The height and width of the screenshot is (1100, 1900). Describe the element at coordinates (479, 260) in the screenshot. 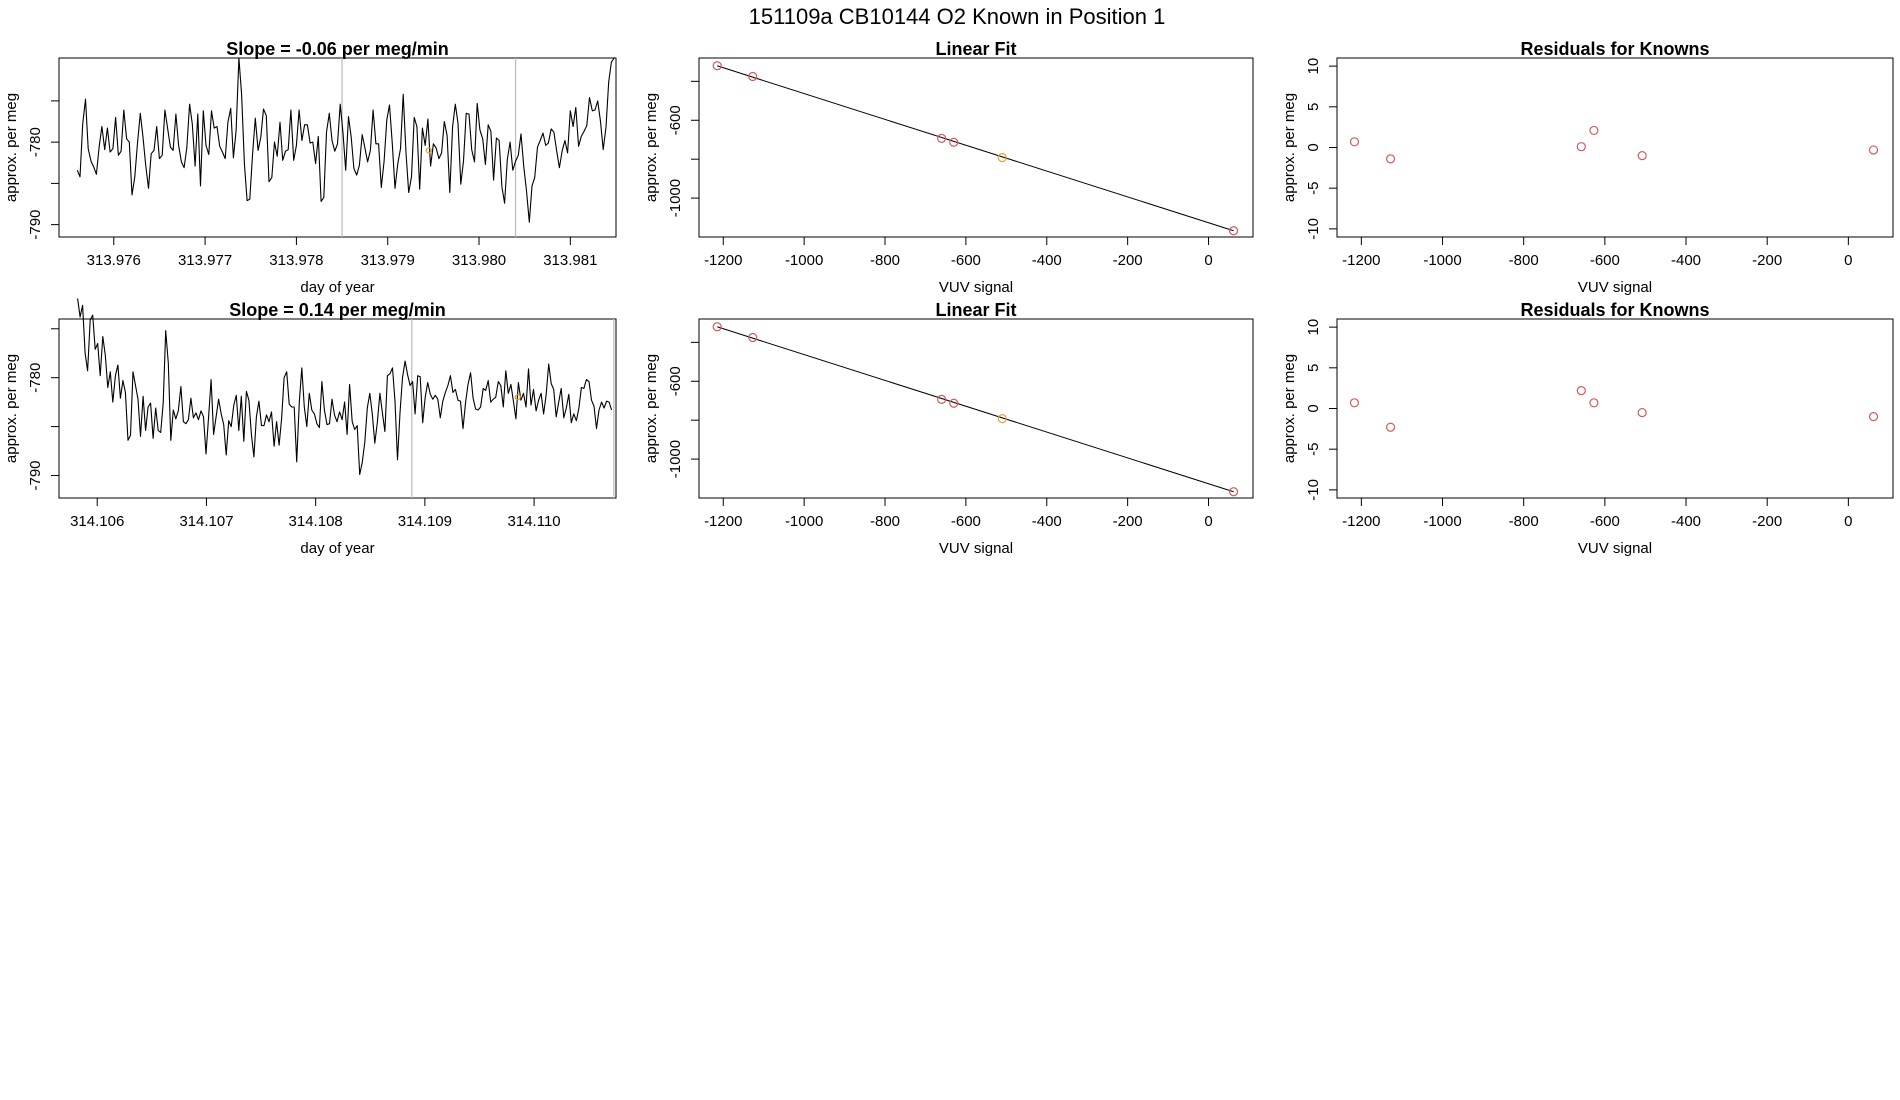

I see `x-tick-label: 313.980` at that location.